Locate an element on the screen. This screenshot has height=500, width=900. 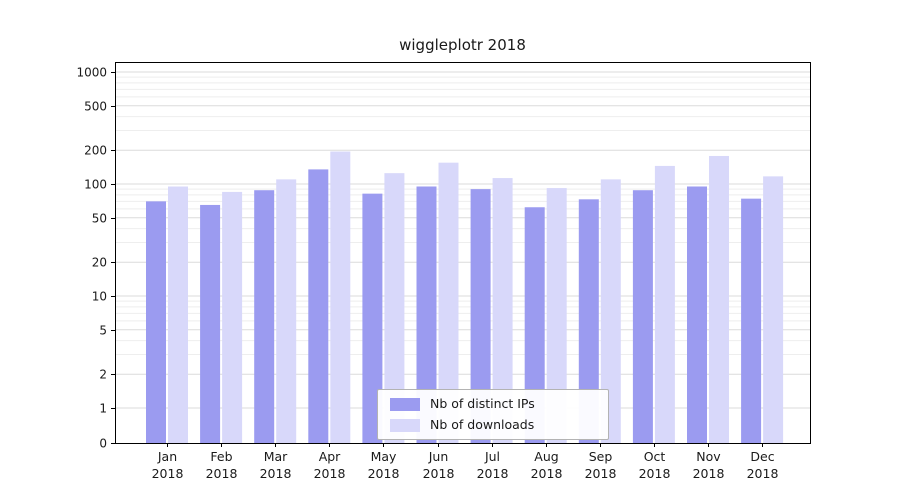
x-tick-label-month: Oct is located at coordinates (655, 456).